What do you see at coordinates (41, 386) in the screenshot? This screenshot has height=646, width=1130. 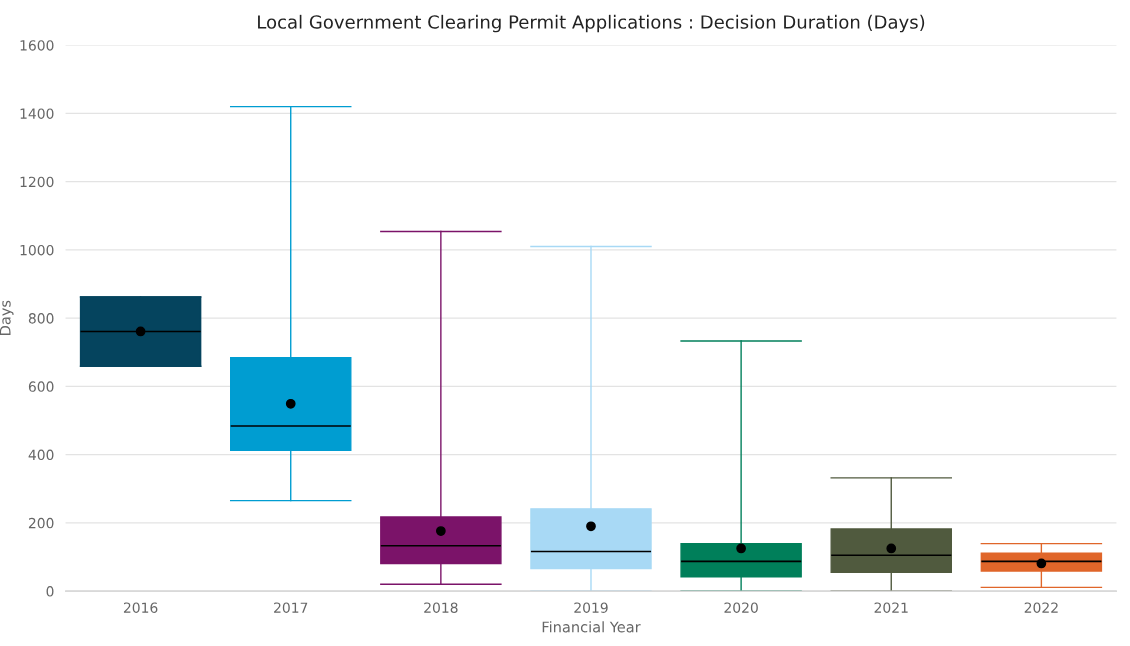 I see `y-tick-label: 600` at bounding box center [41, 386].